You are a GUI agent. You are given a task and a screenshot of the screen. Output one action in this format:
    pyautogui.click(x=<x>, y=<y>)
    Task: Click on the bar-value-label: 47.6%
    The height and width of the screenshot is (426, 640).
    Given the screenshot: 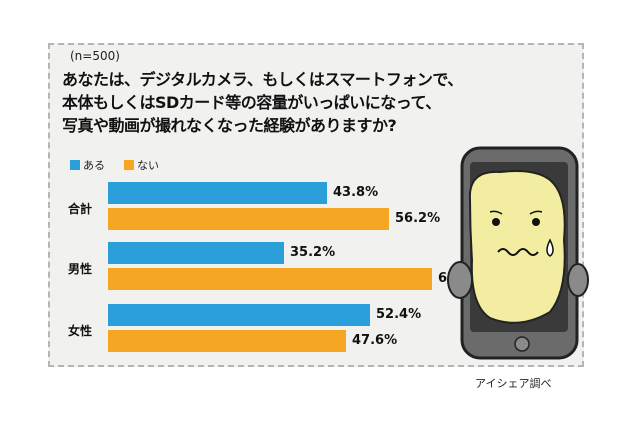 What is the action you would take?
    pyautogui.click(x=375, y=340)
    